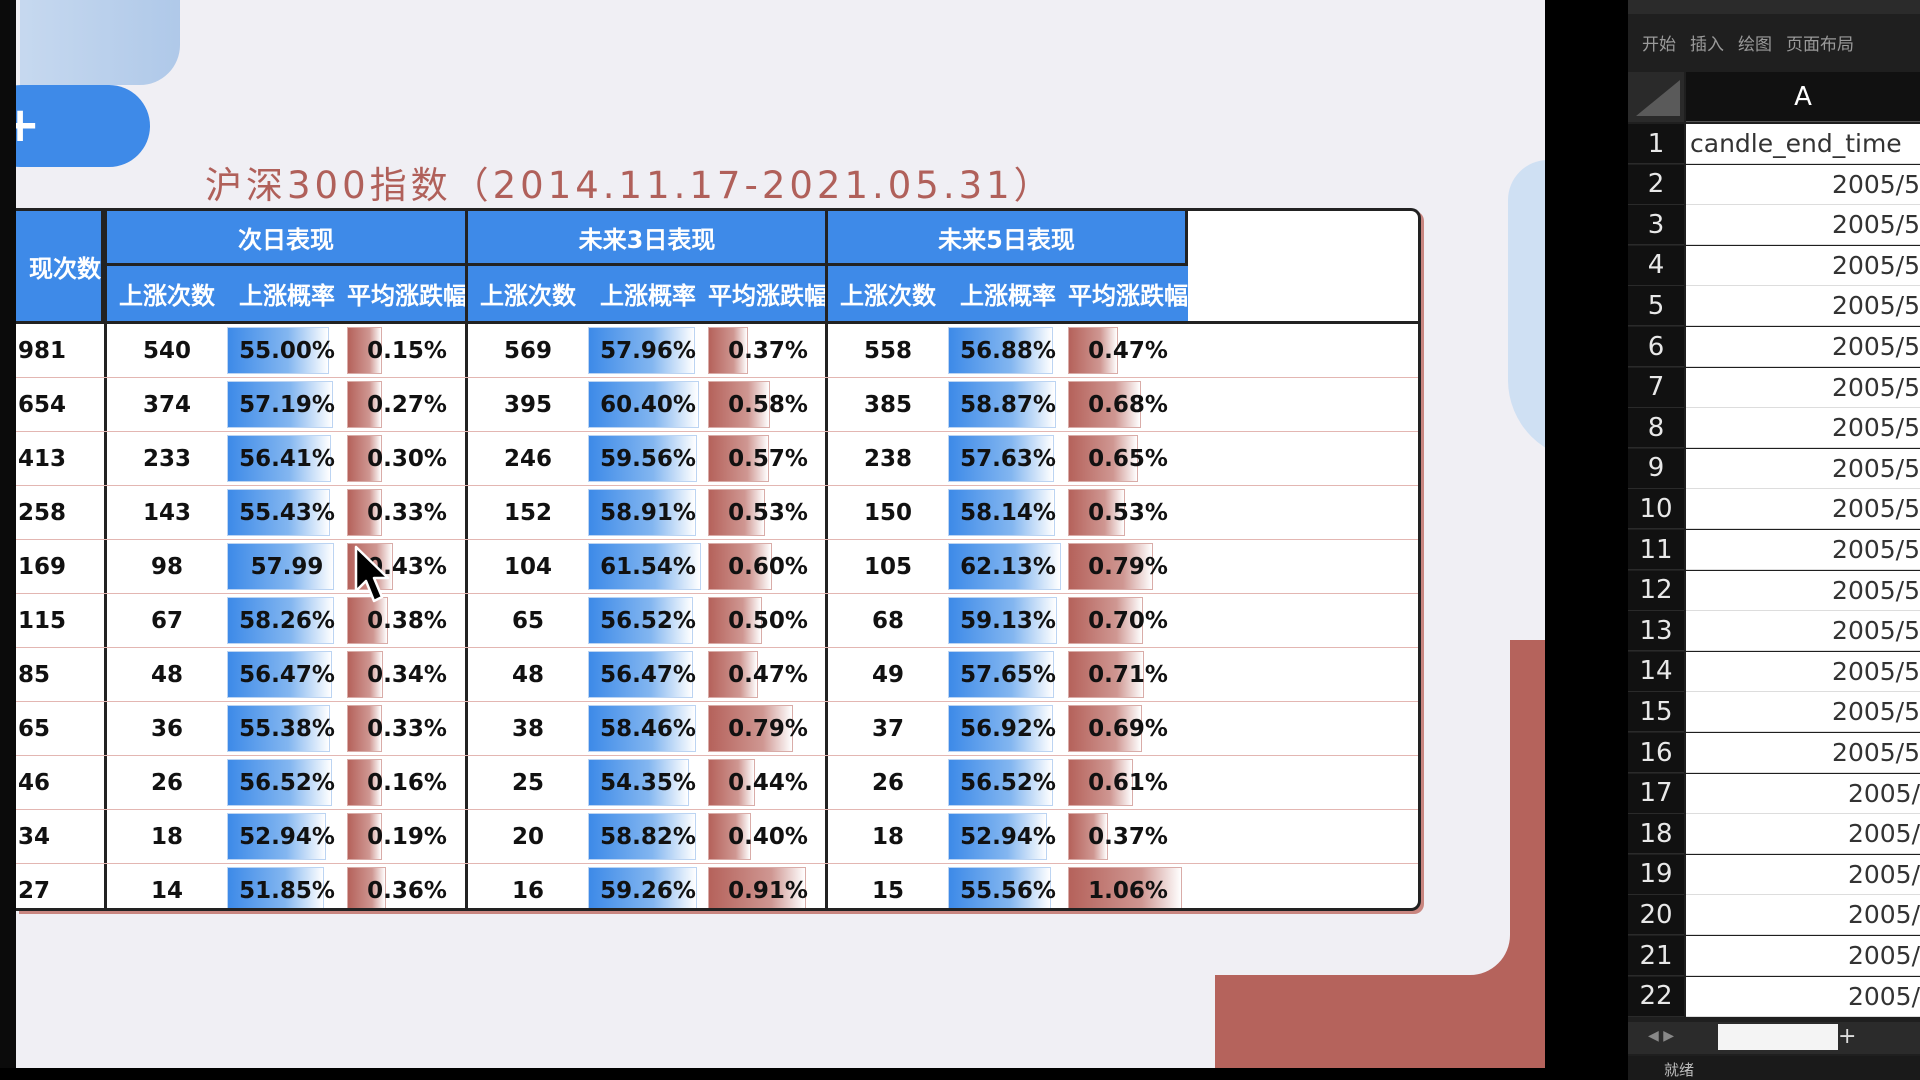 This screenshot has height=1080, width=1920. I want to click on cell-count-total: 654, so click(60, 404).